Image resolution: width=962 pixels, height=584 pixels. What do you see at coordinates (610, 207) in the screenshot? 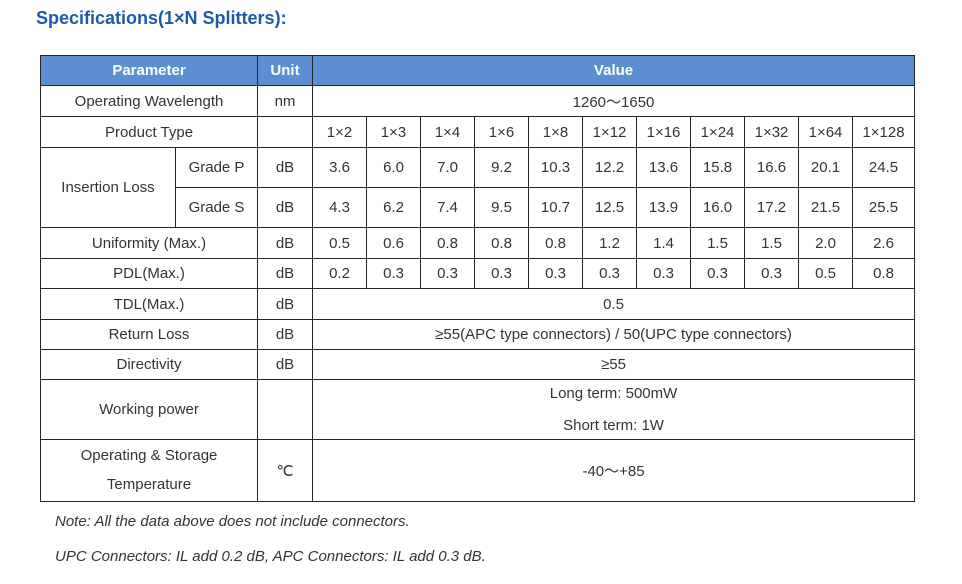
I see `value-cell: 12.5` at bounding box center [610, 207].